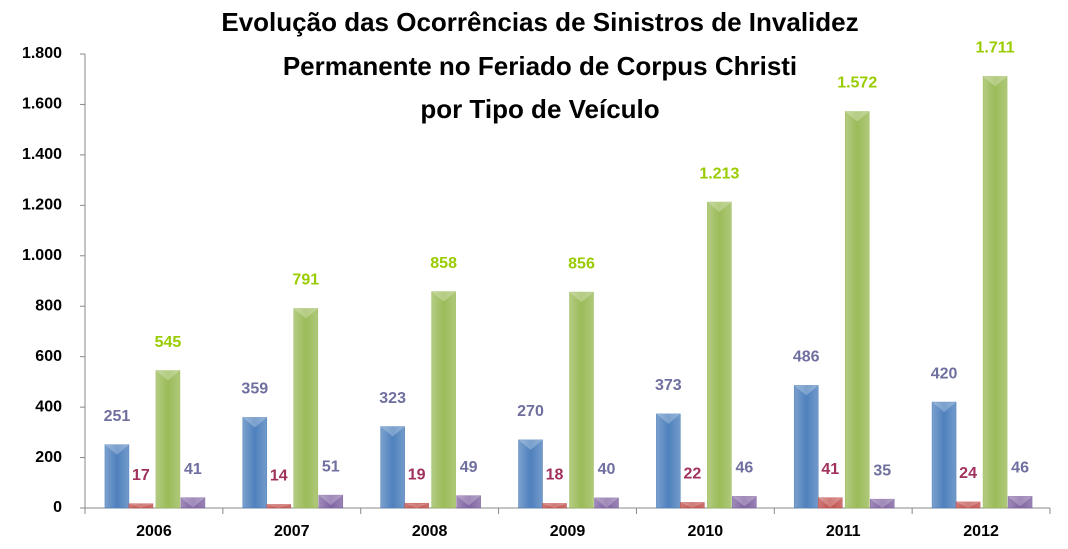  Describe the element at coordinates (806, 357) in the screenshot. I see `data-label: 486` at that location.